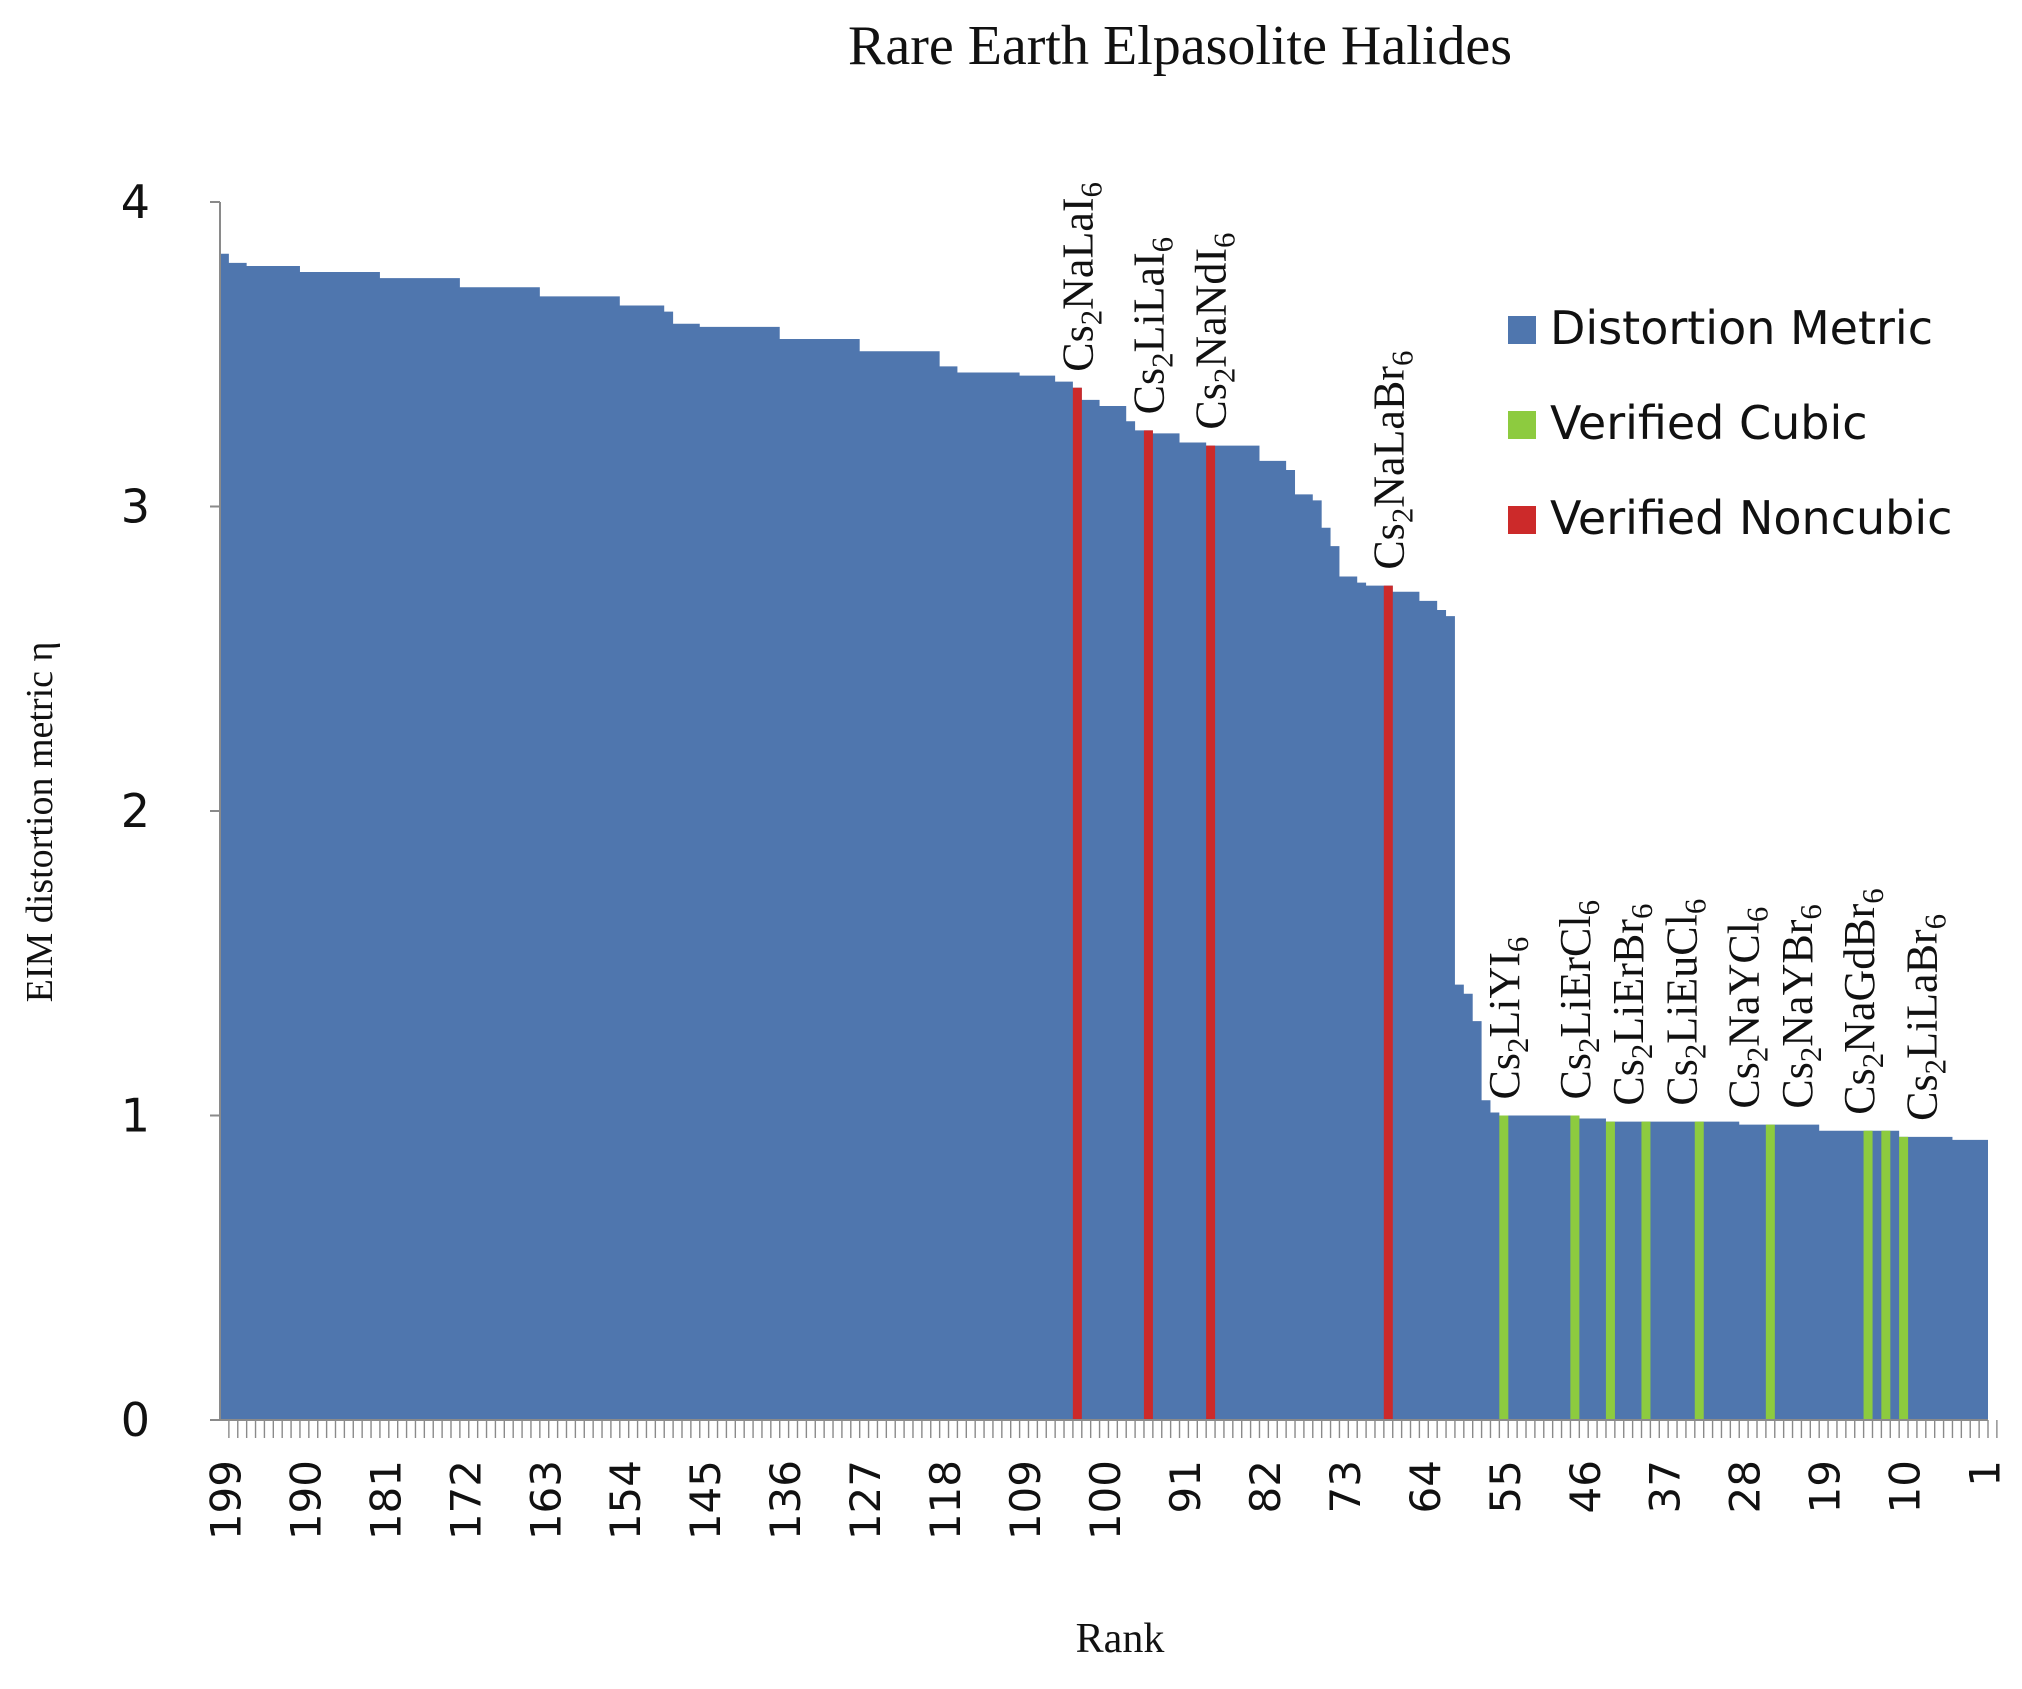  What do you see at coordinates (1800, 1006) in the screenshot?
I see `compound-label: Cs2NaYBr6` at bounding box center [1800, 1006].